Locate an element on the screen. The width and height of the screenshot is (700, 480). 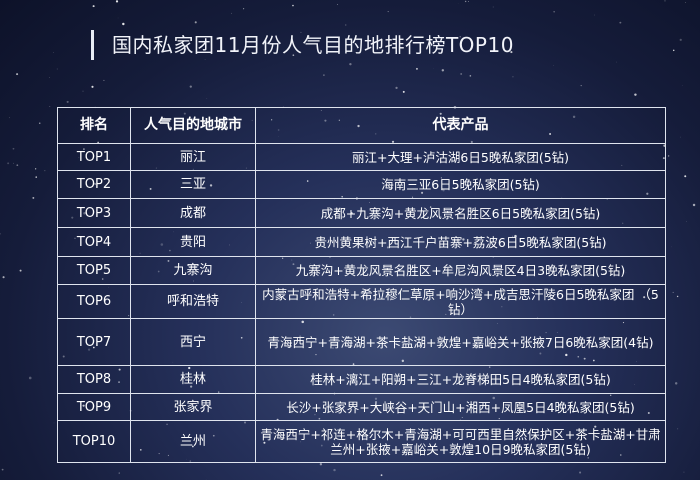
rank-cell: TOP7 is located at coordinates (94, 342).